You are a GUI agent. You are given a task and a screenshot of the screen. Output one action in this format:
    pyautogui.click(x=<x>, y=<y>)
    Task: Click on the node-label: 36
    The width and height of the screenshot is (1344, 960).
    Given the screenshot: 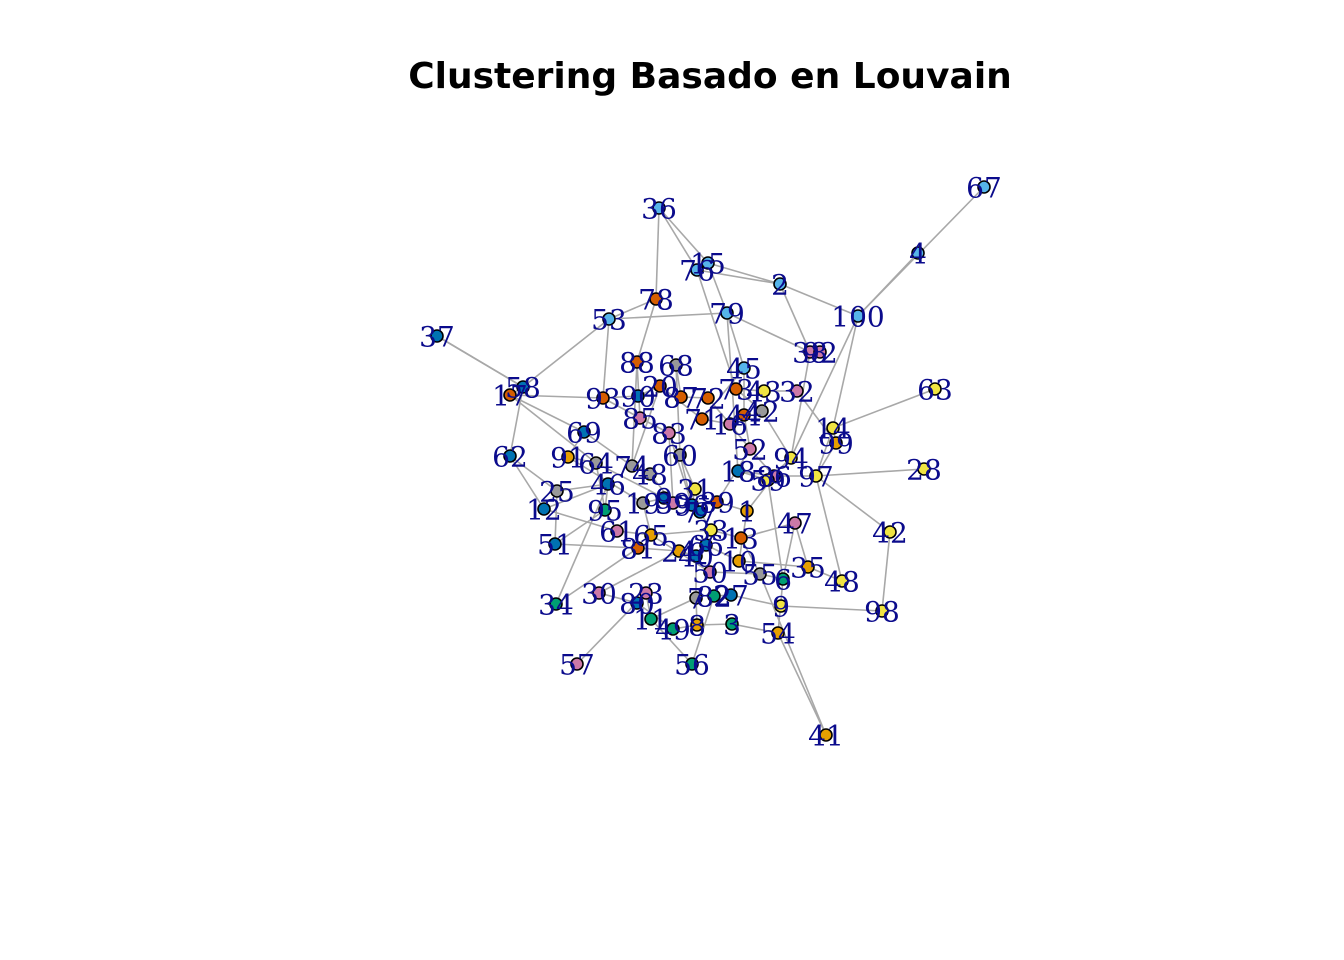 What is the action you would take?
    pyautogui.click(x=659, y=209)
    